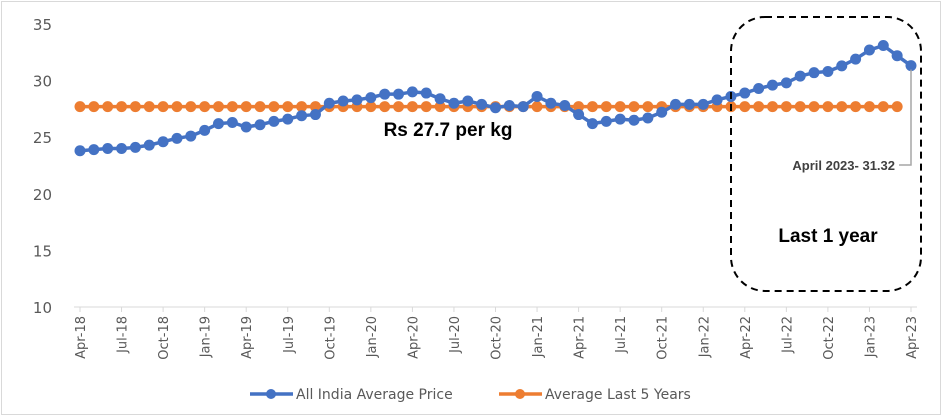  What do you see at coordinates (289, 335) in the screenshot?
I see `x-tick-label: Jul-19` at bounding box center [289, 335].